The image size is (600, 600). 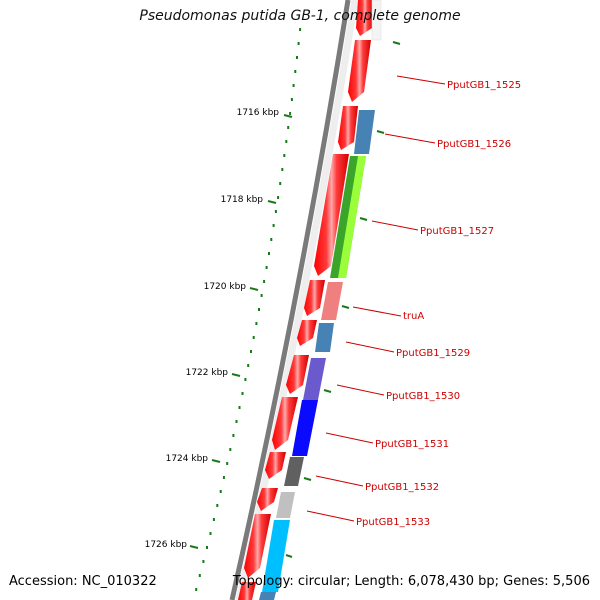 I want to click on cog-bar-darkgray, so click(x=294, y=471).